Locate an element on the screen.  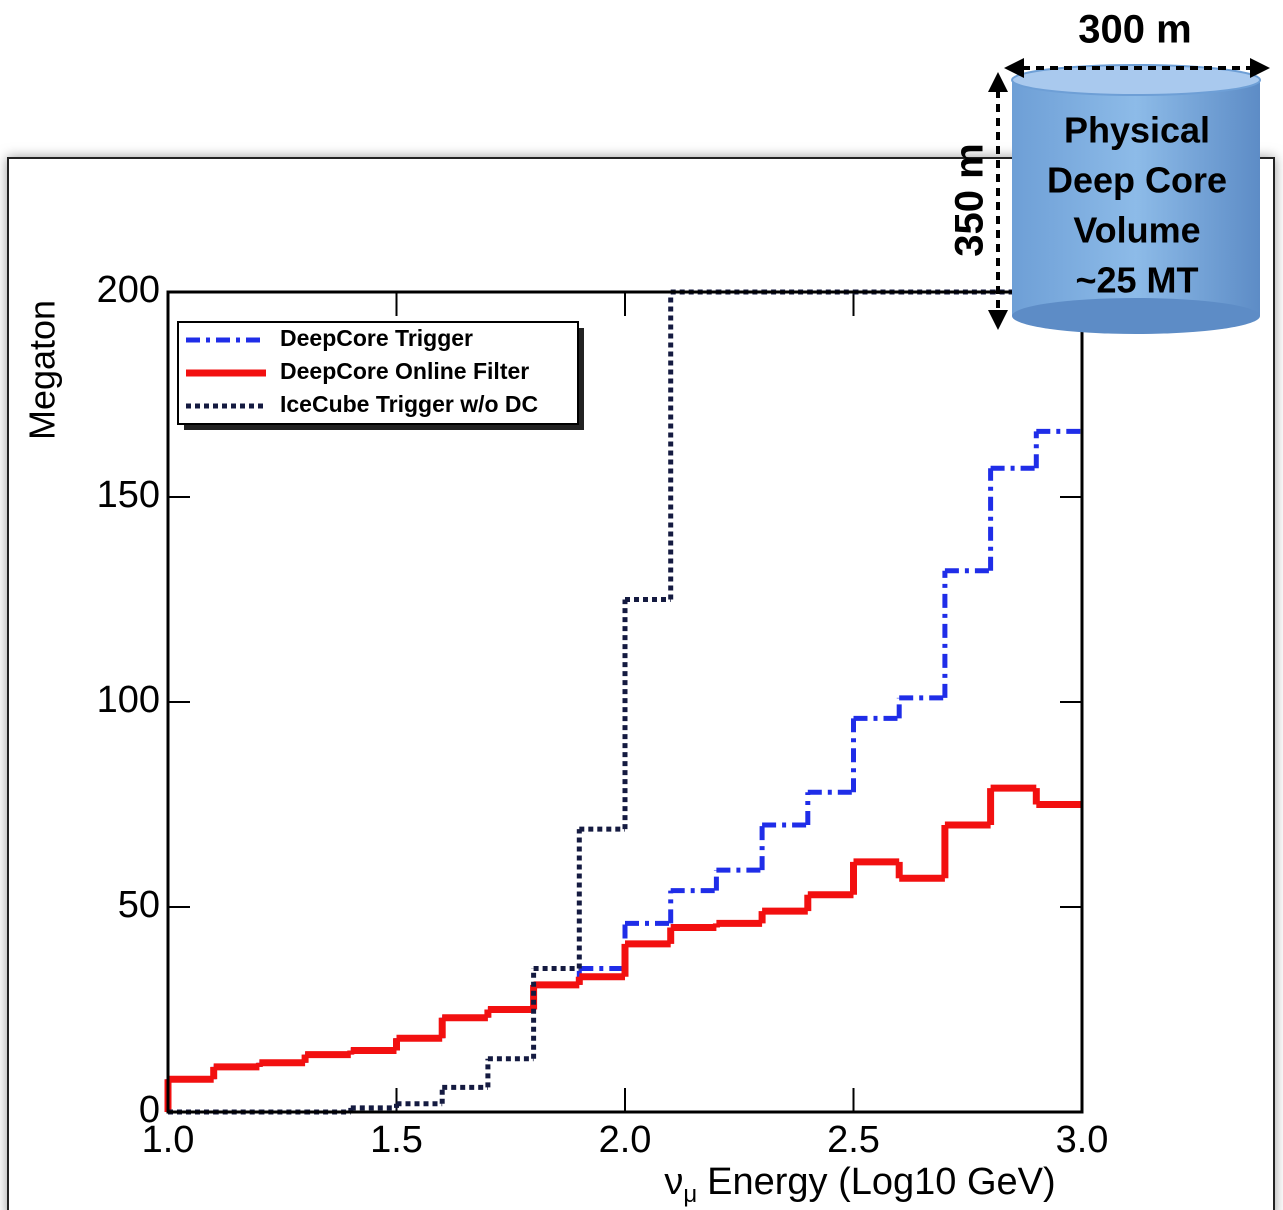
x-tick-label: 1.0 is located at coordinates (168, 1140).